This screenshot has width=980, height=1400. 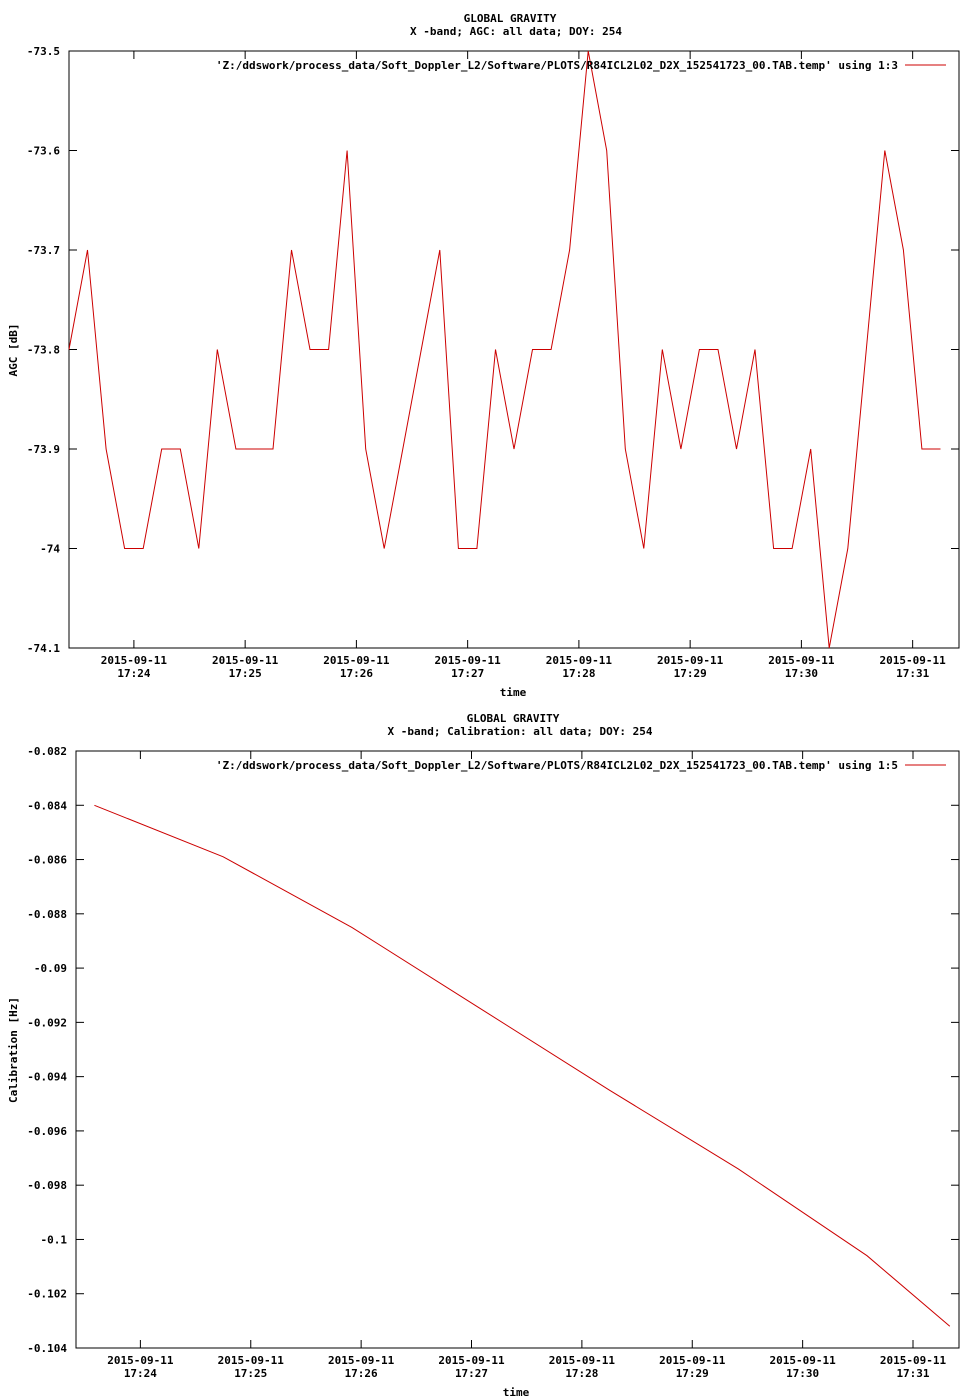 I want to click on y-tick-label: -0.096, so click(x=47, y=1131).